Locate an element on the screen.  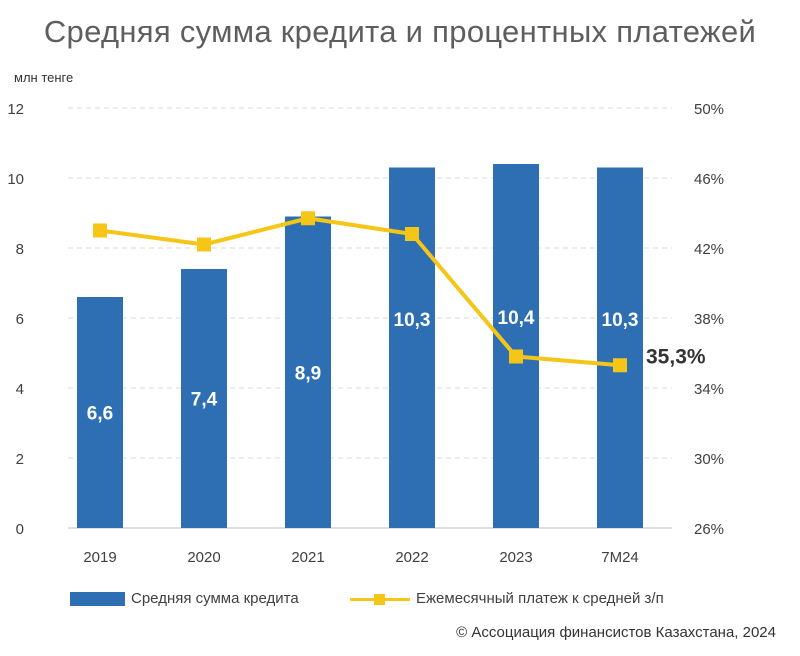
left-axis-tick-label: 10 is located at coordinates (15, 179).